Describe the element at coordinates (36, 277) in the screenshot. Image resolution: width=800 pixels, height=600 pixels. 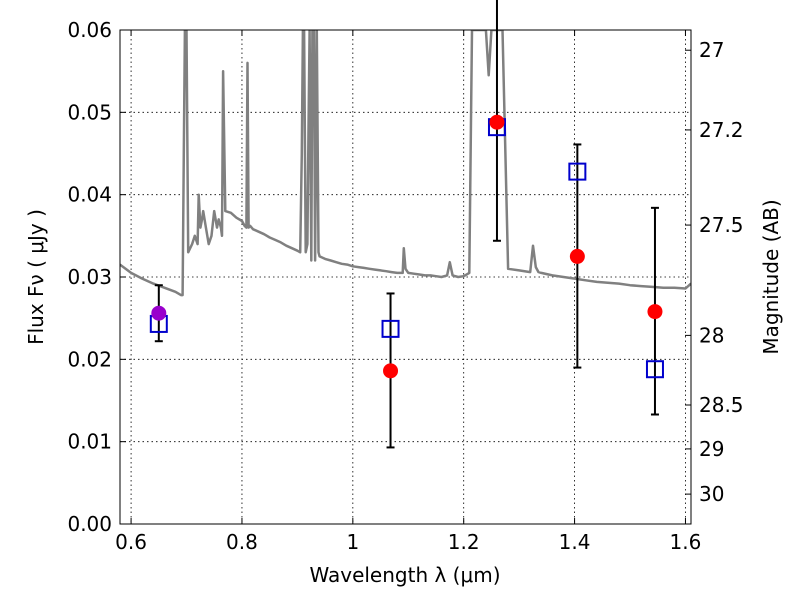
I see `y-axis-label: Flux Fν ( μJy )` at that location.